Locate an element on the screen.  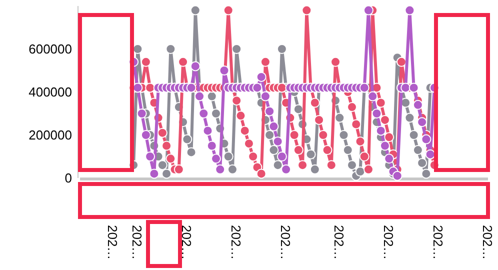
y-tick-label: 200000 is located at coordinates (50, 135).